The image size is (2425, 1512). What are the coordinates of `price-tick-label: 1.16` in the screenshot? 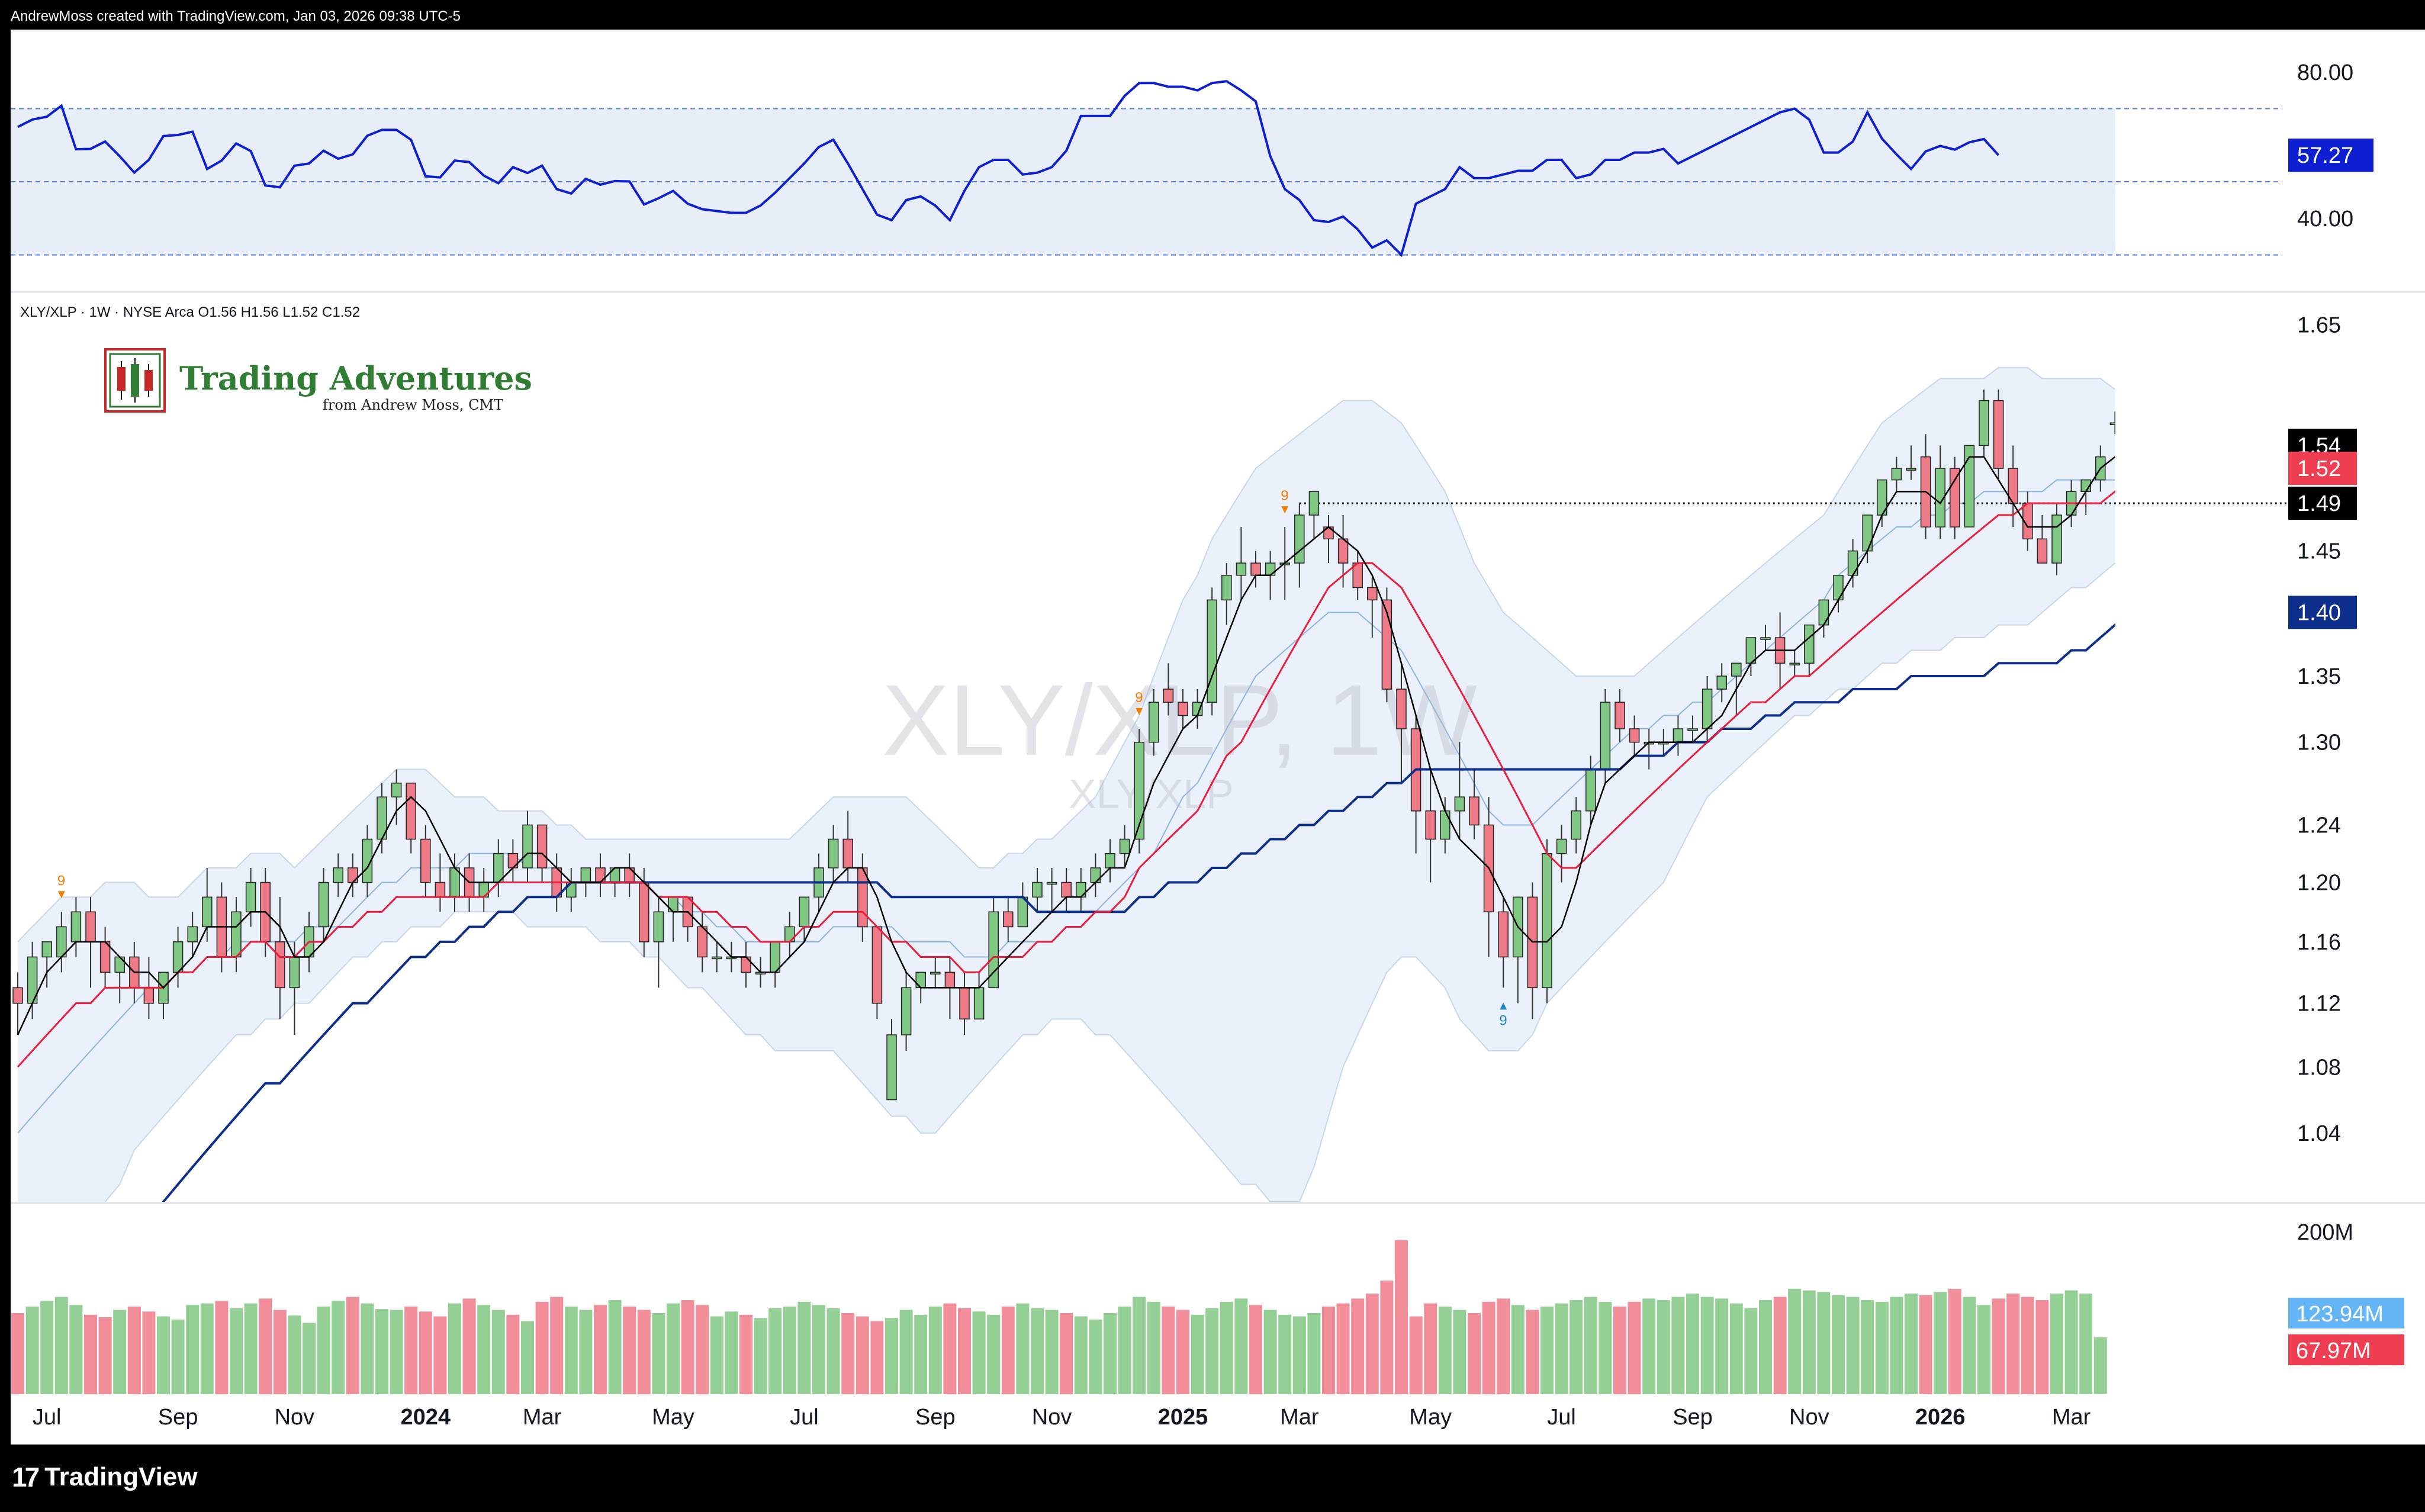 It's located at (2319, 942).